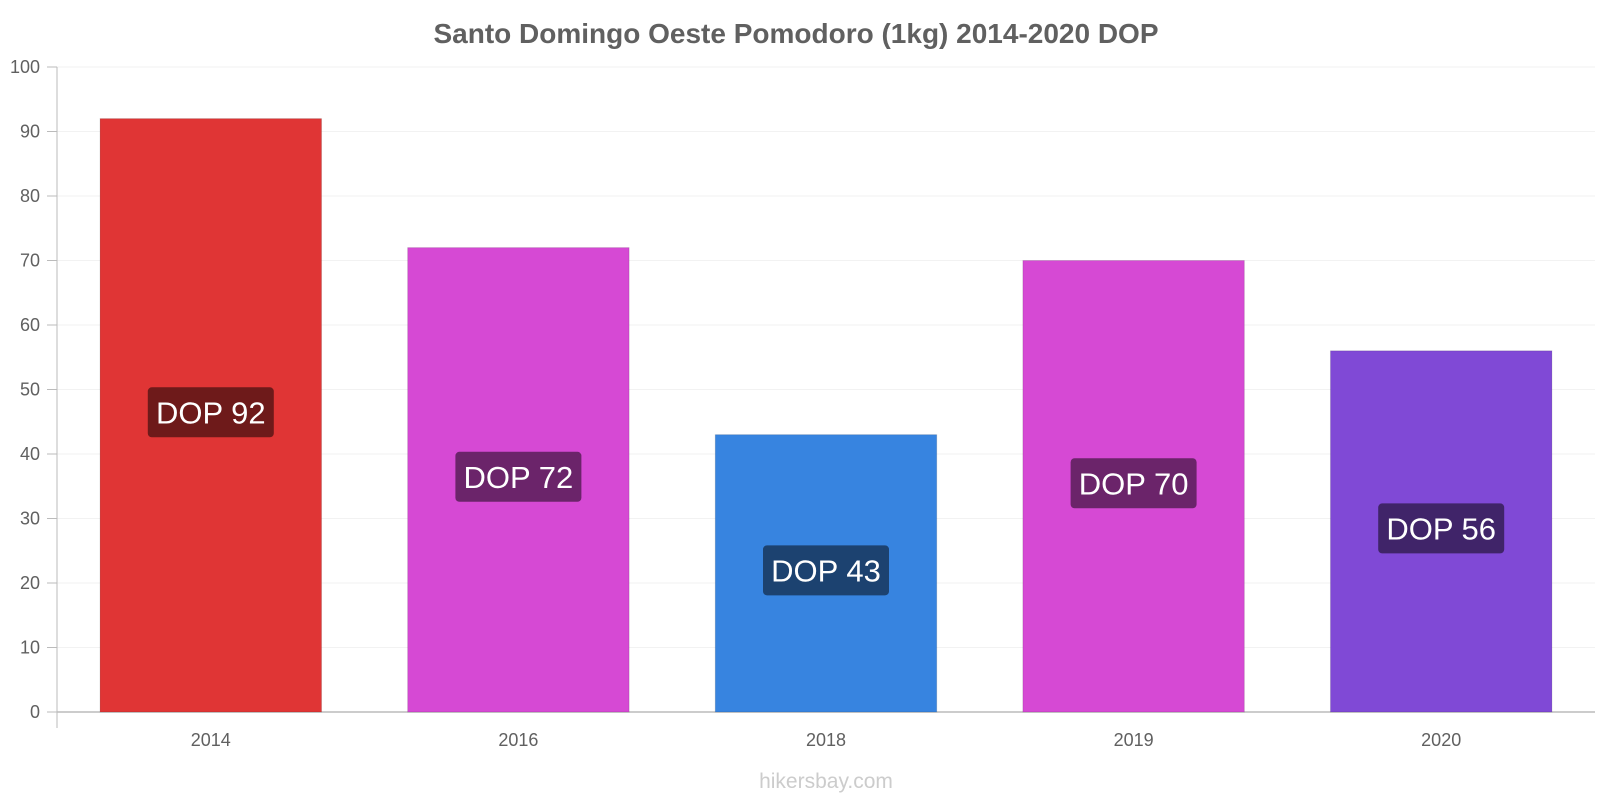 The image size is (1600, 800). Describe the element at coordinates (30, 519) in the screenshot. I see `y-tick-label: 30` at that location.